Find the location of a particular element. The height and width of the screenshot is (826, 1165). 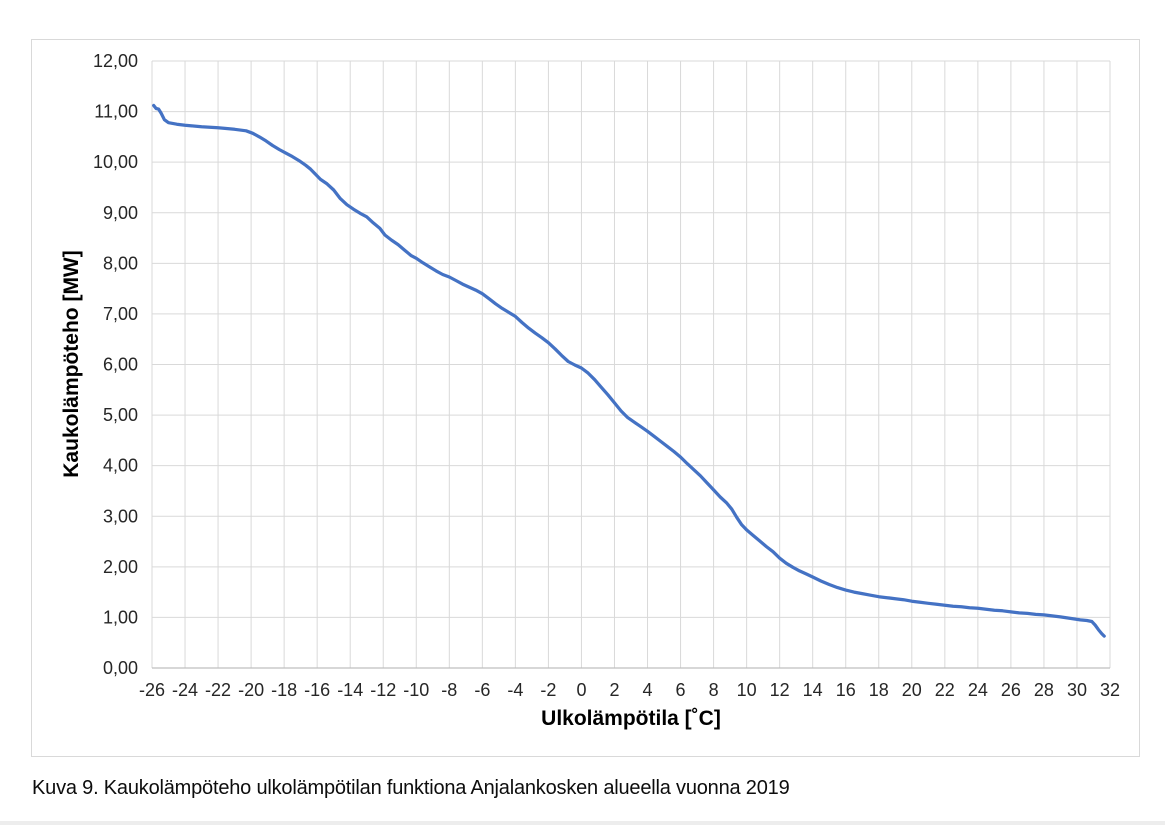

y-tick-label: 0,00 is located at coordinates (120, 668).